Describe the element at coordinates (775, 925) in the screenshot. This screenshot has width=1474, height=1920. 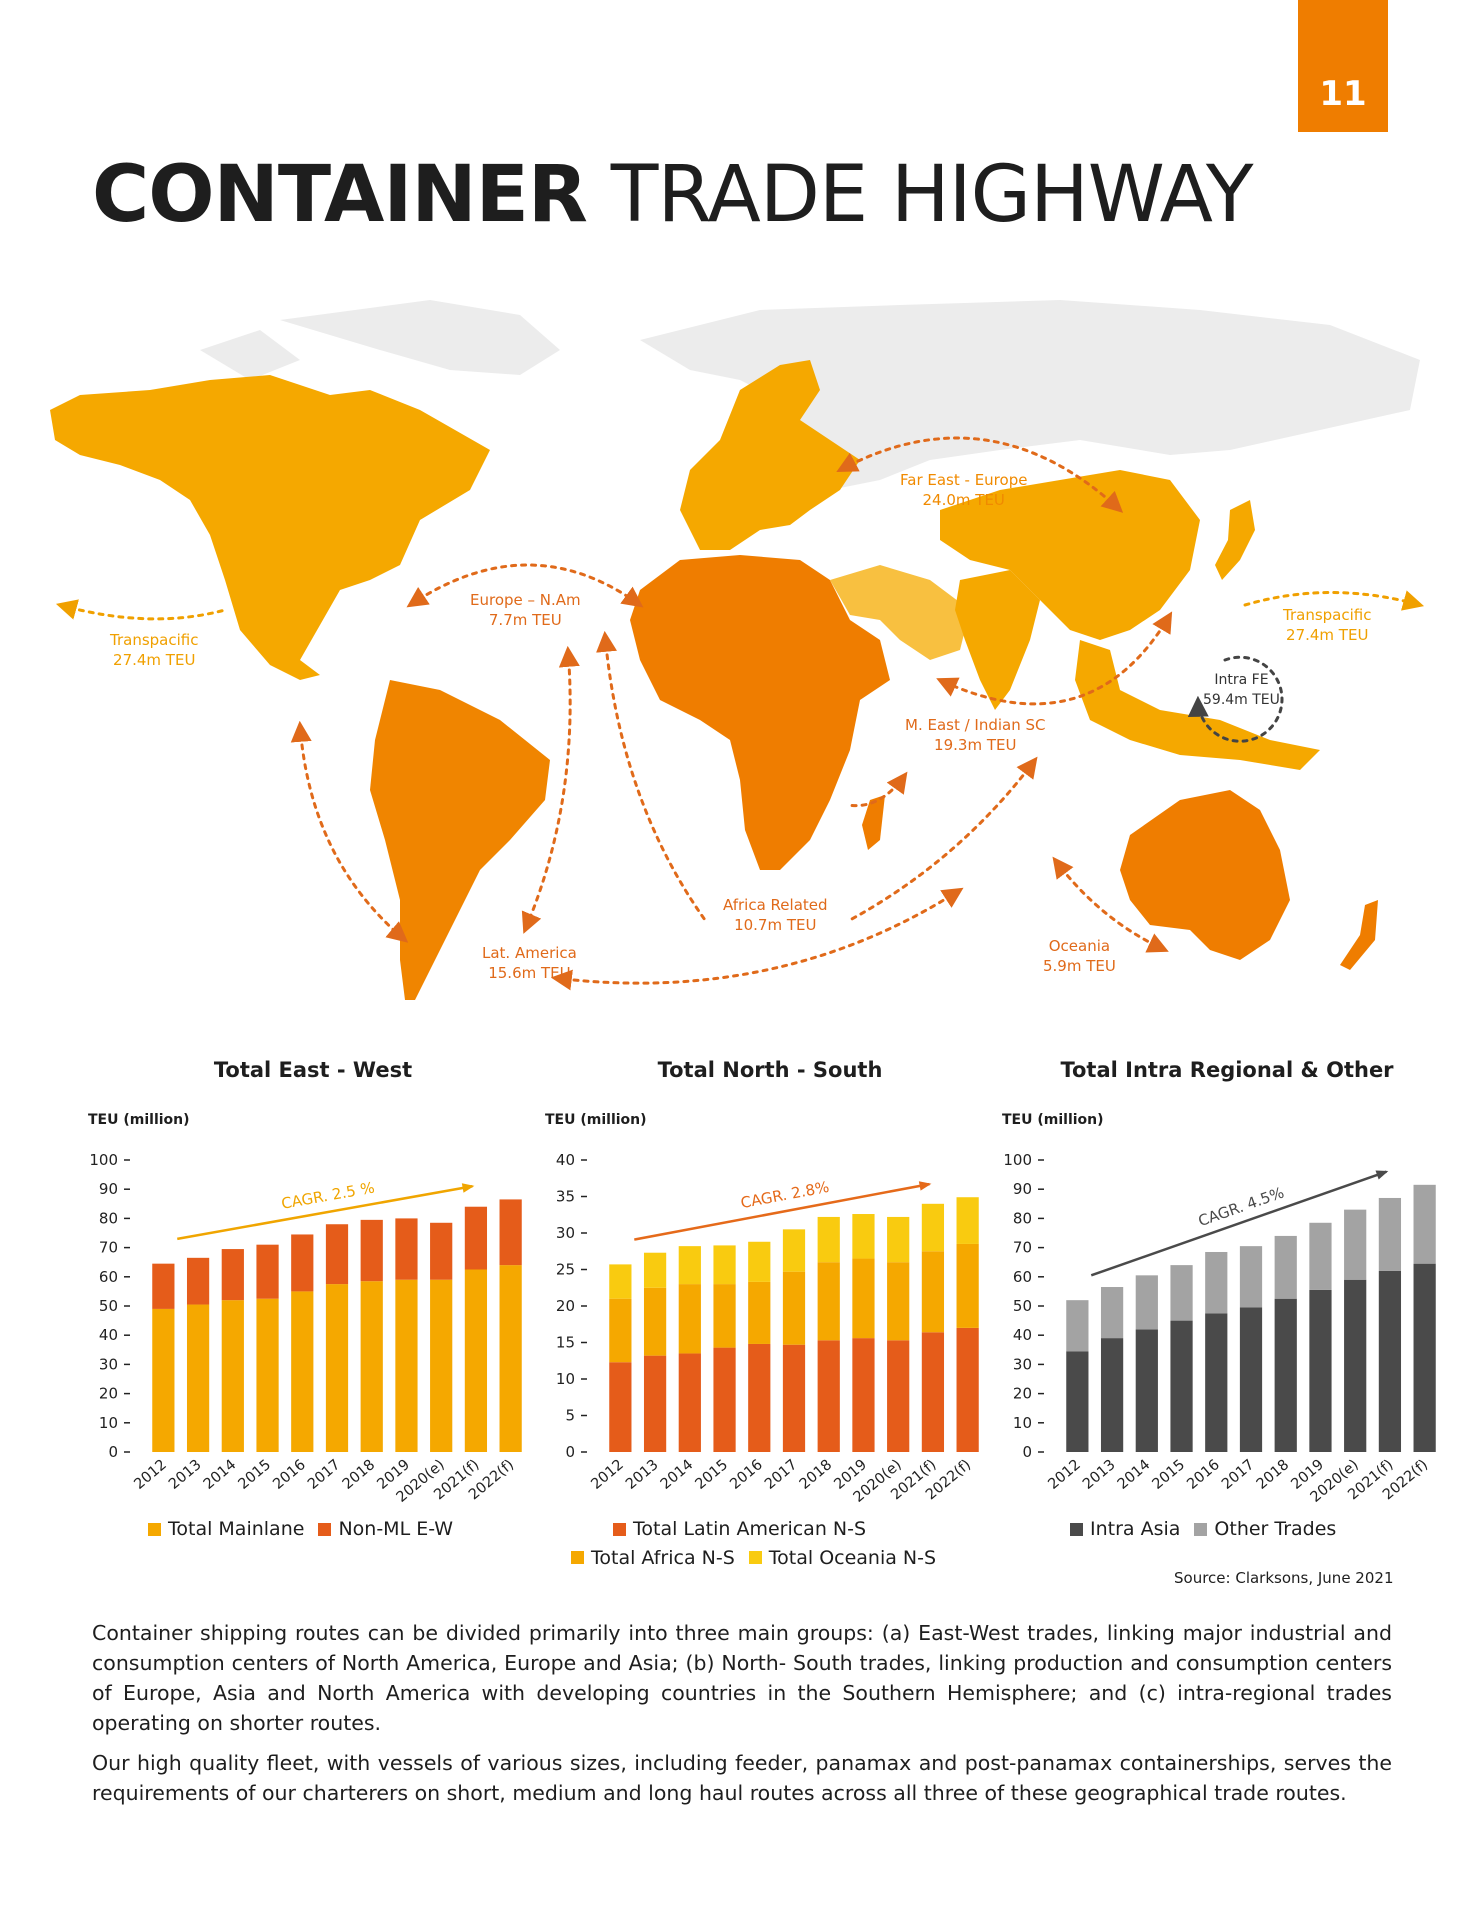
I see `route-value: 10.7m TEU` at that location.